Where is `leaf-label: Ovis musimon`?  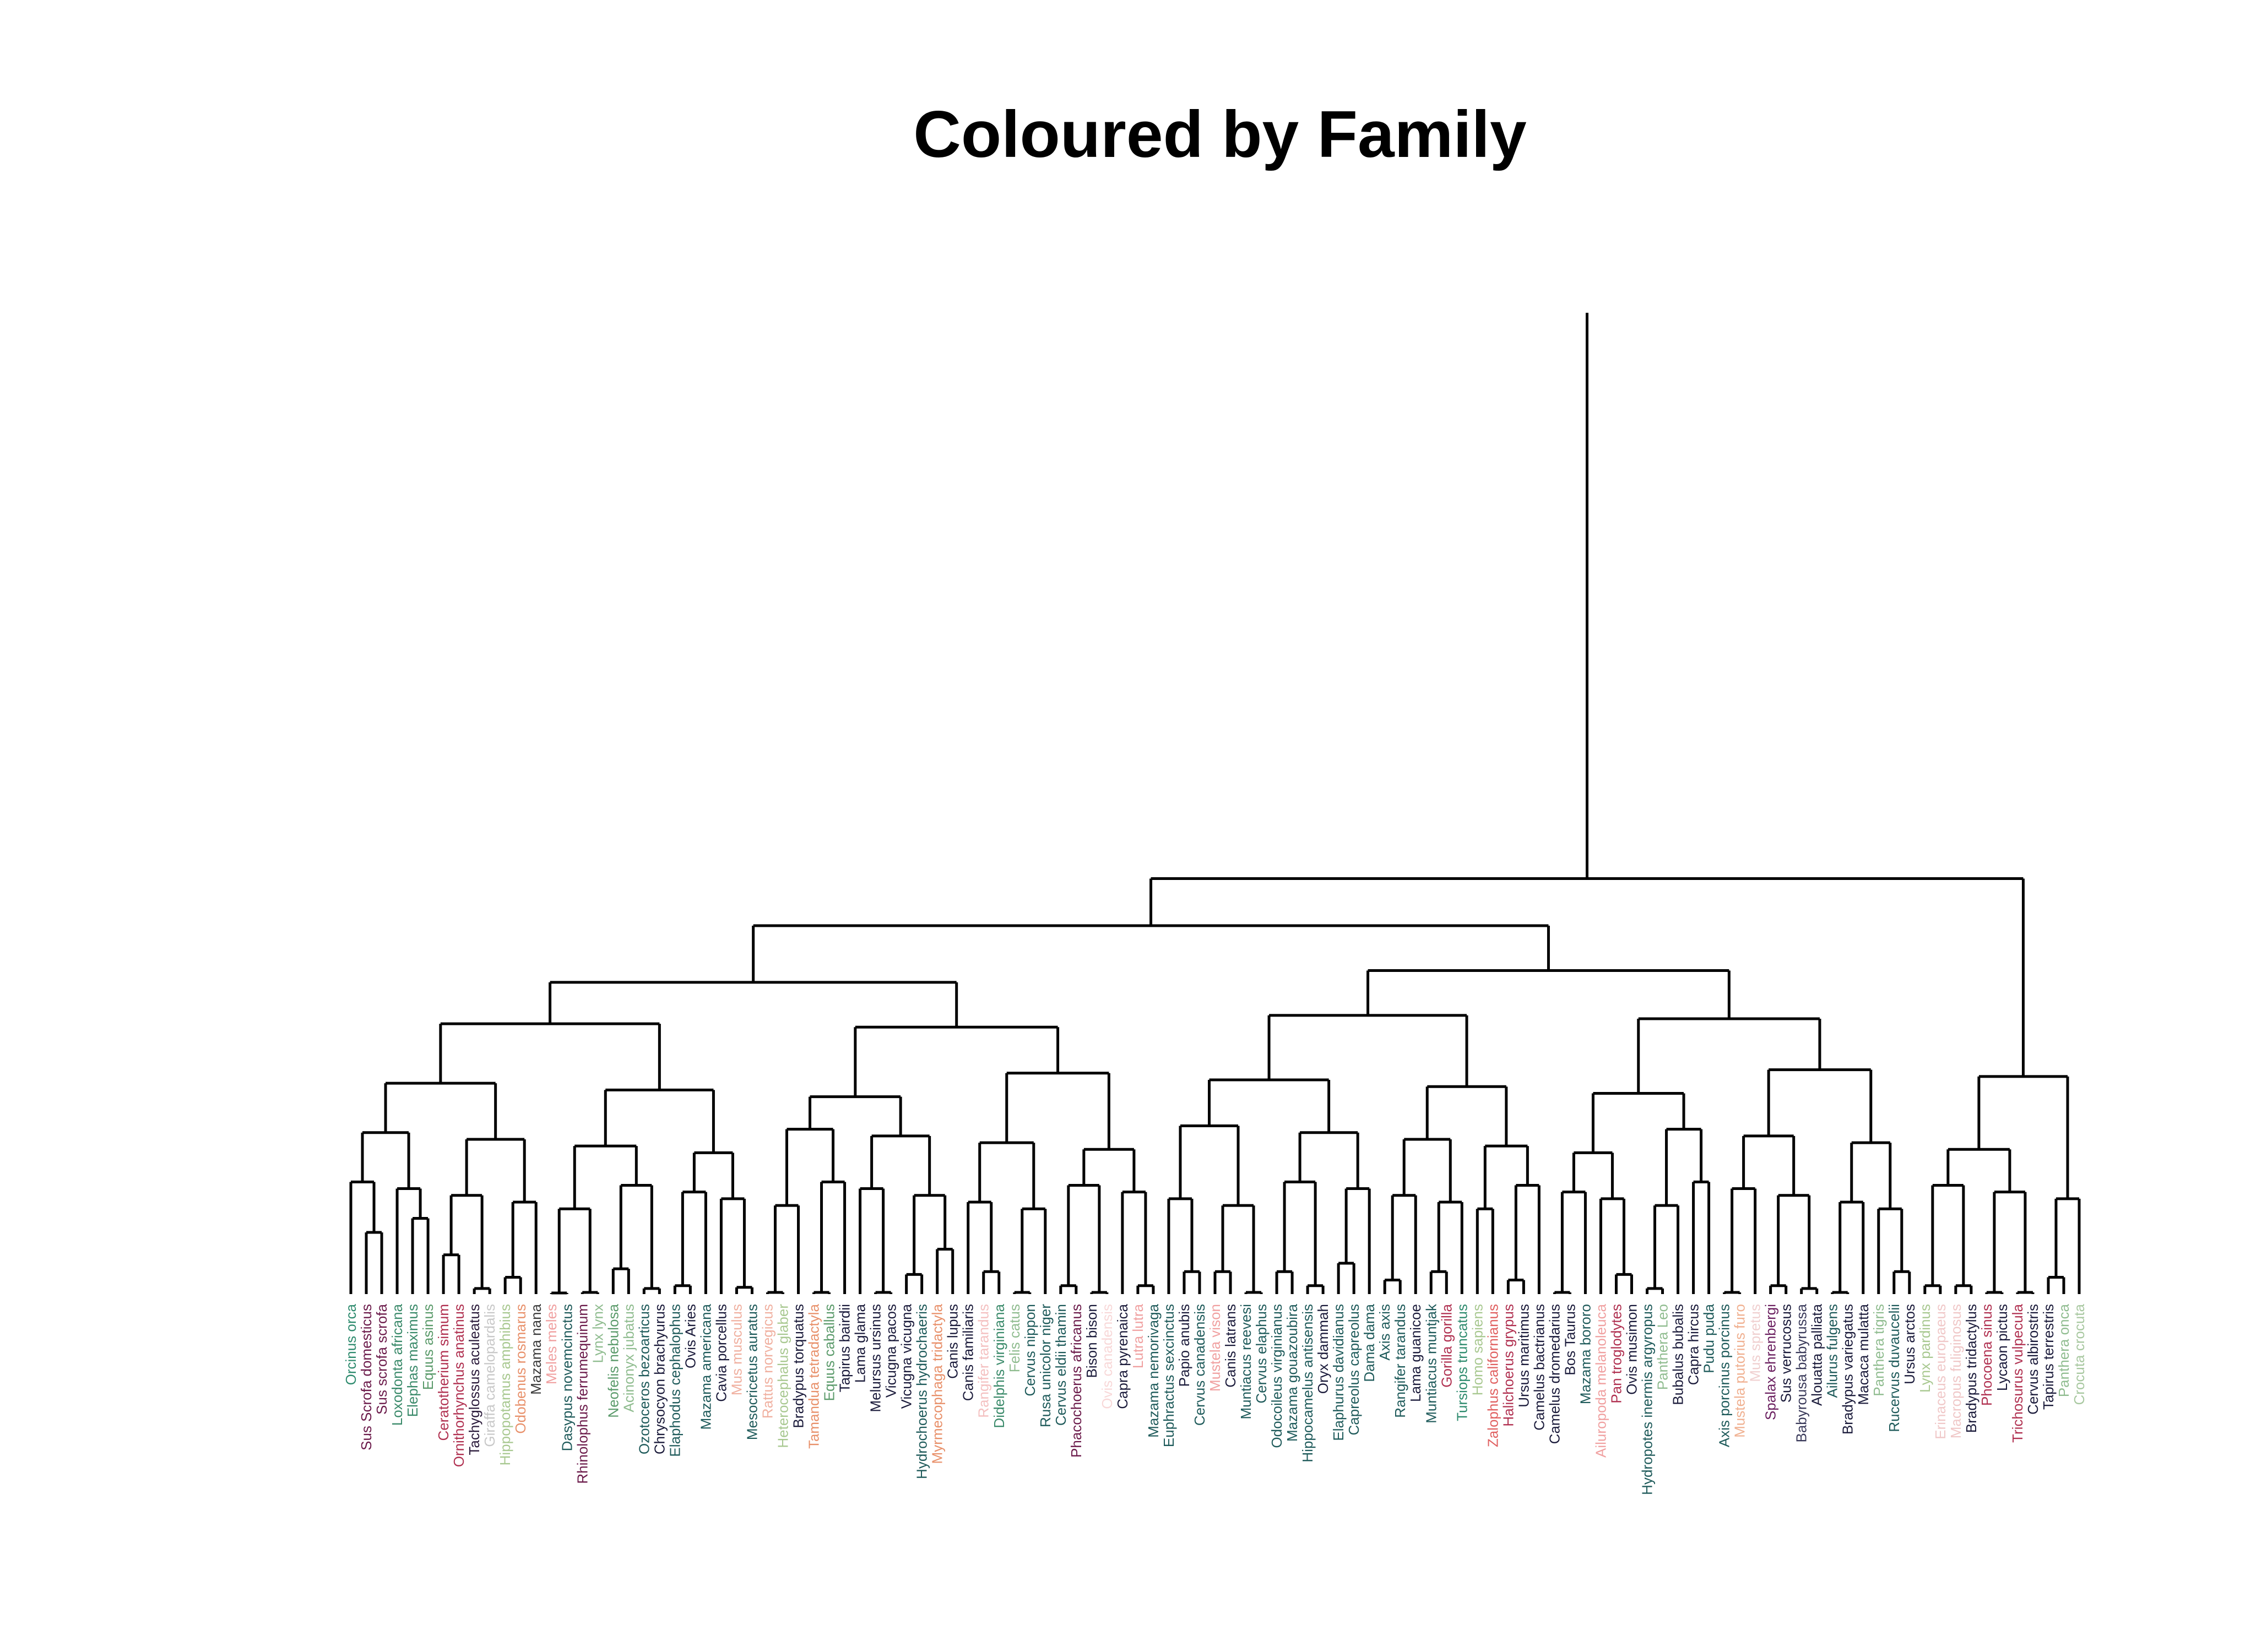
leaf-label: Ovis musimon is located at coordinates (1632, 1349).